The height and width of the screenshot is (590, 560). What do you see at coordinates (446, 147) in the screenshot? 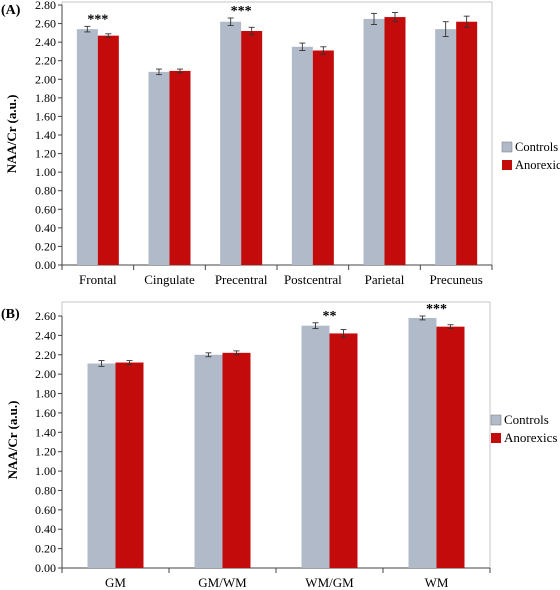
I see `bar-controls-precuneus` at bounding box center [446, 147].